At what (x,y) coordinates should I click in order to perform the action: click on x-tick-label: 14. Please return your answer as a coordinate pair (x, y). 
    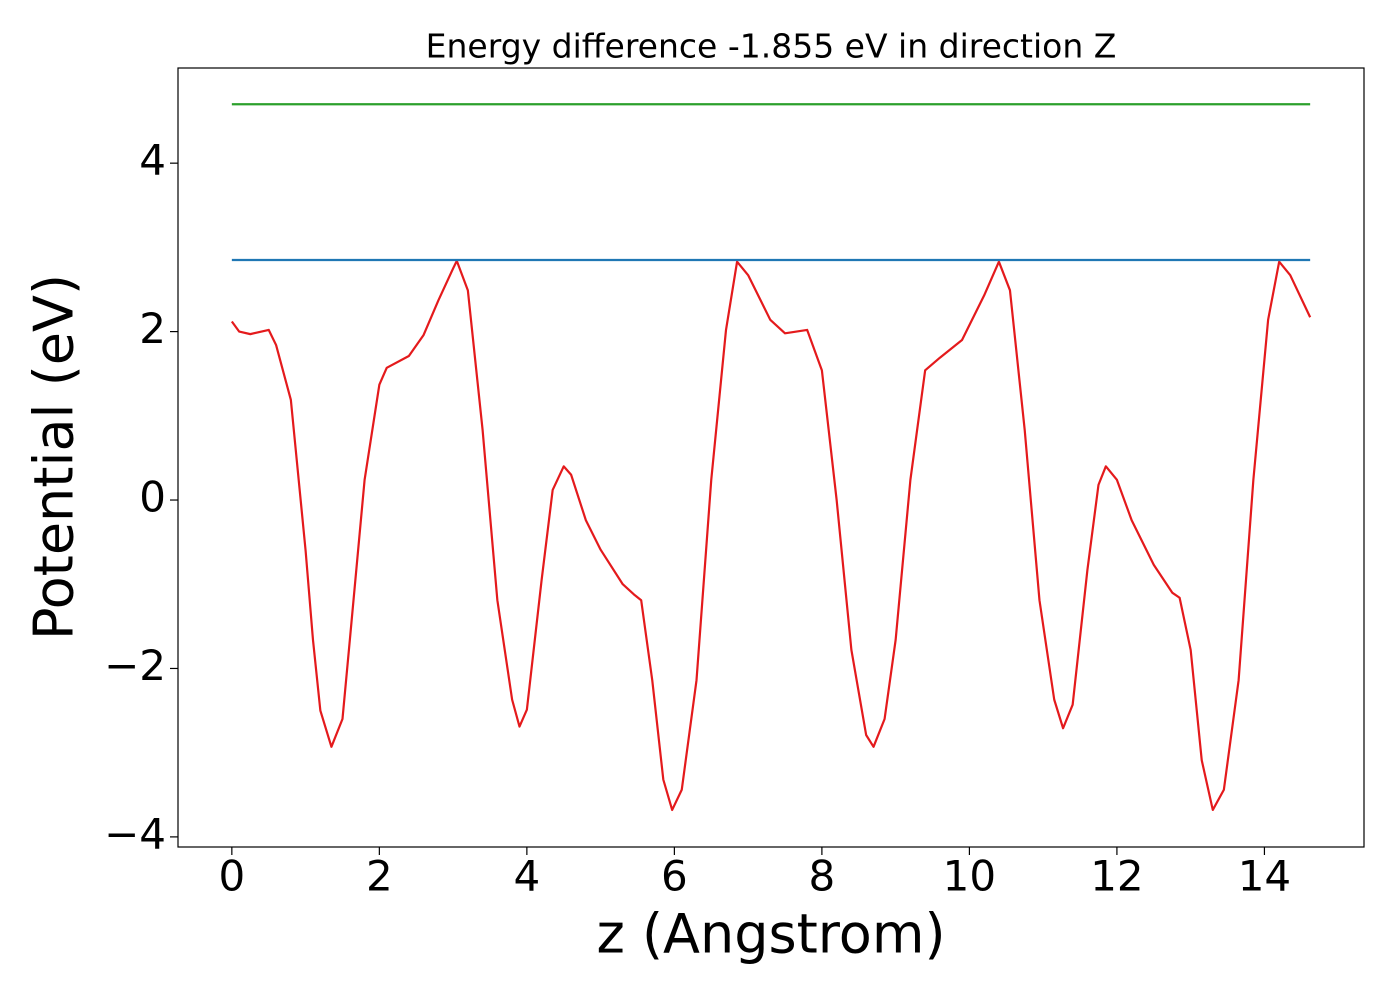
    Looking at the image, I should click on (1264, 876).